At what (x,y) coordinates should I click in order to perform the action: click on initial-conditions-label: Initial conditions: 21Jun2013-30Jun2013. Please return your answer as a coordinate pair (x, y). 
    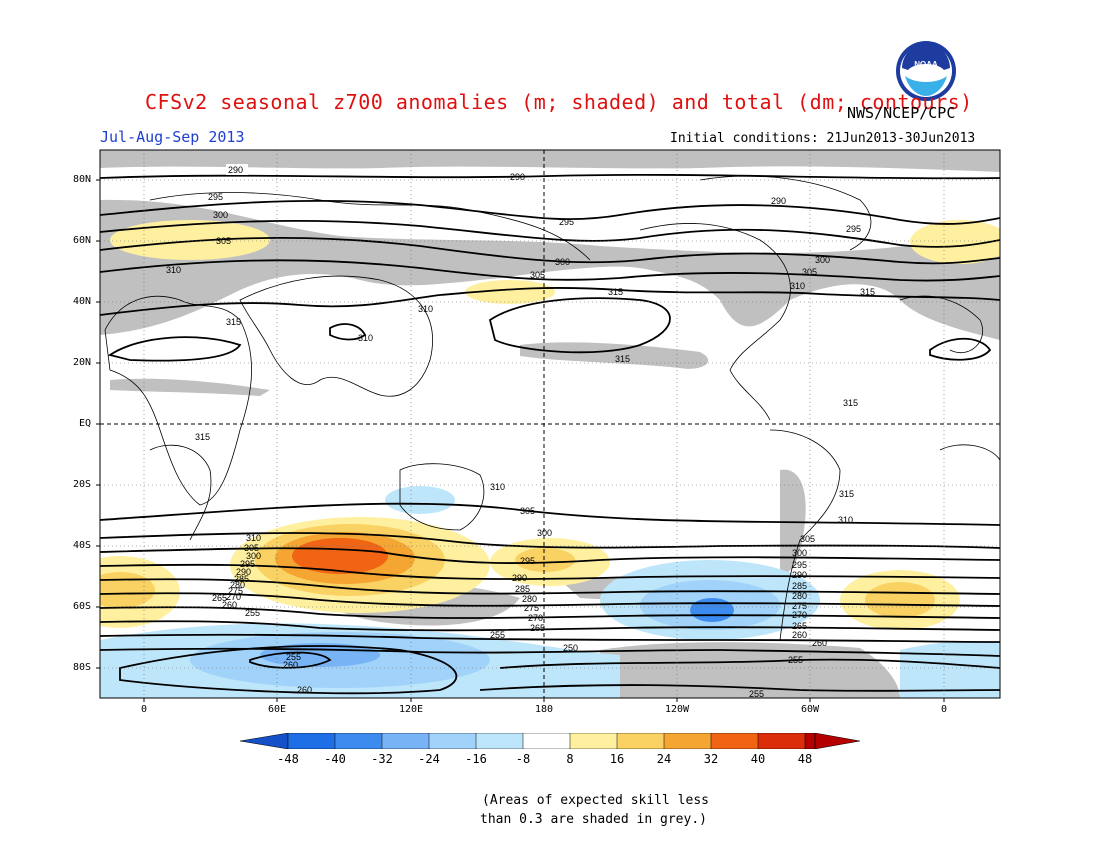
    Looking at the image, I should click on (823, 138).